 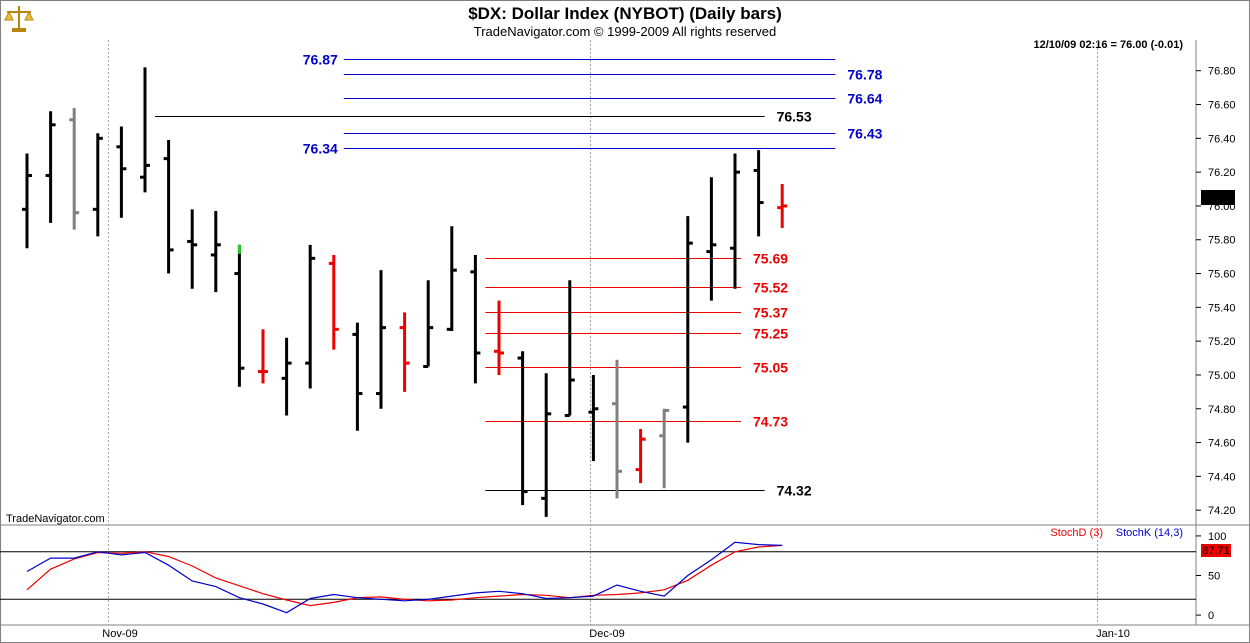 I want to click on price-tick-label: 75.00, so click(x=1222, y=376).